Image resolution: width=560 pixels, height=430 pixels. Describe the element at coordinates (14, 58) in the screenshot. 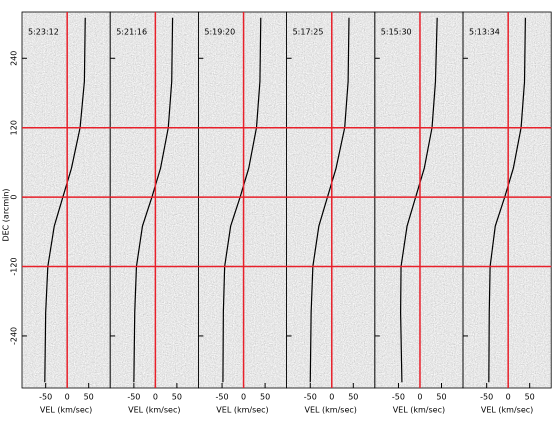

I see `y-tick-label: 240` at that location.